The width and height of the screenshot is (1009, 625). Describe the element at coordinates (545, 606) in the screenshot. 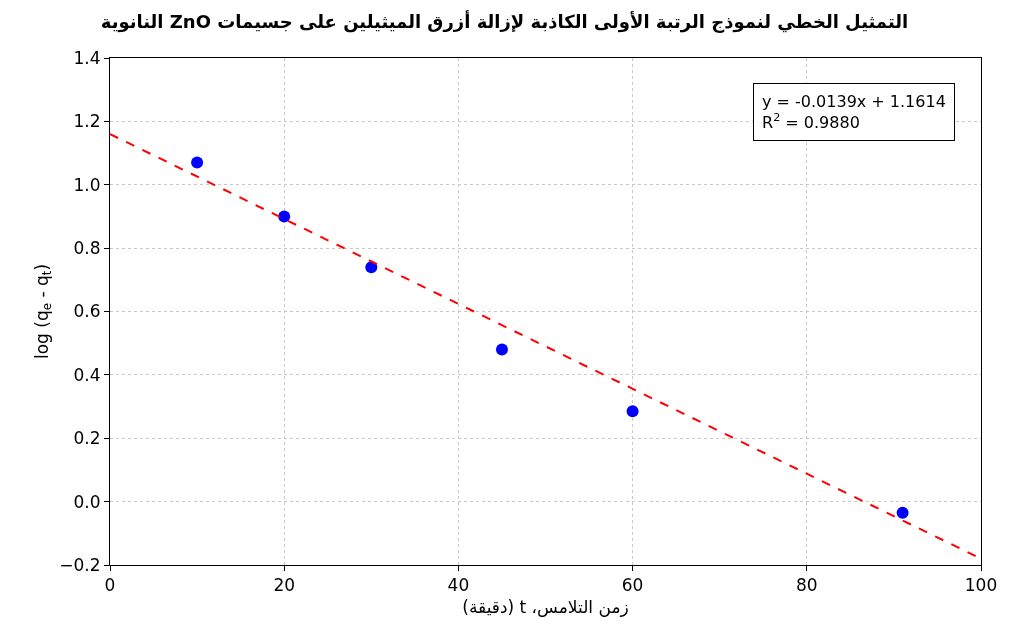

I see `x-axis-title: زمن التلامس، t (دقيقة)` at that location.